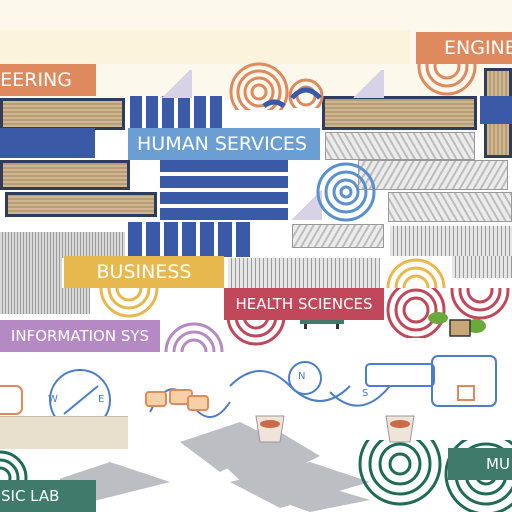 The width and height of the screenshot is (512, 512). What do you see at coordinates (224, 144) in the screenshot?
I see `human-services-label-banner: HUMAN SERVICES` at bounding box center [224, 144].